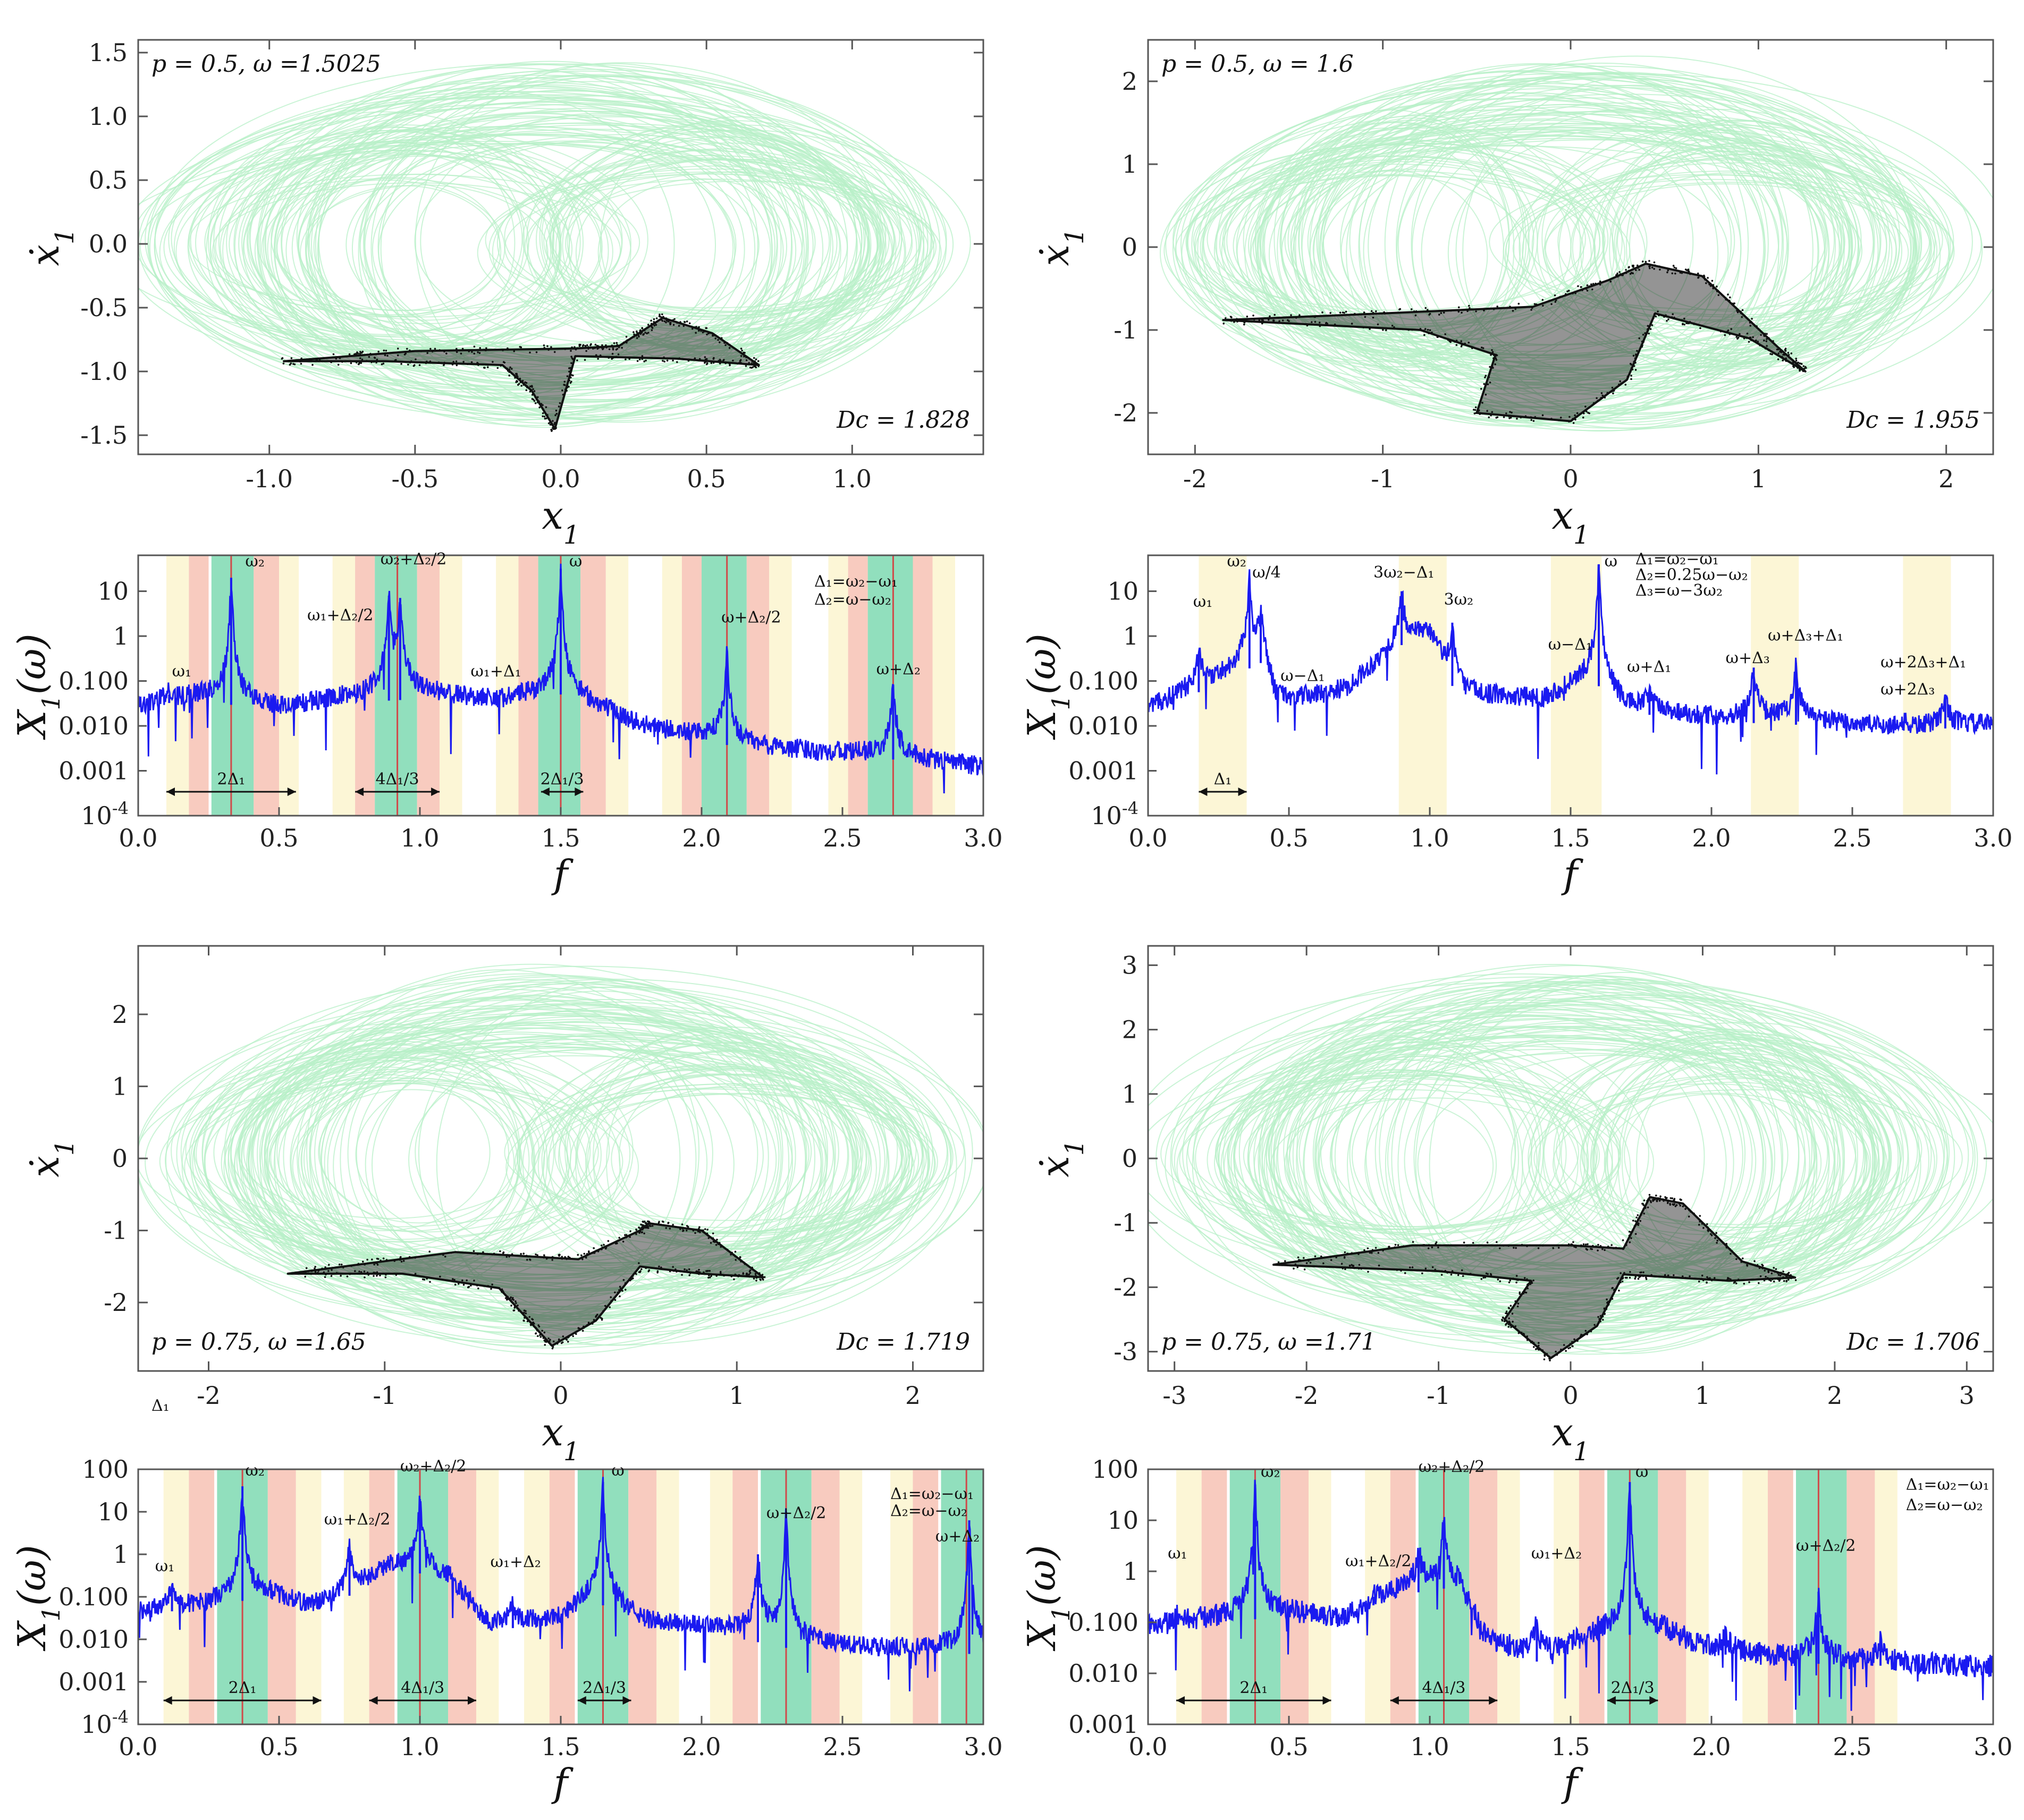 This screenshot has height=1820, width=2024. Describe the element at coordinates (1253, 1688) in the screenshot. I see `span-arrow-label: 2Δ₁` at that location.